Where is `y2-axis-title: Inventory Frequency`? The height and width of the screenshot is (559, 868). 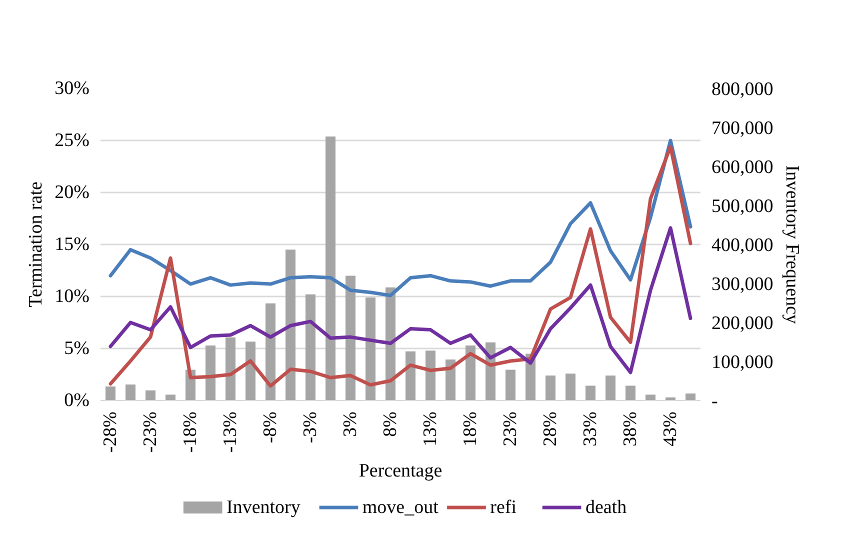
y2-axis-title: Inventory Frequency is located at coordinates (791, 244).